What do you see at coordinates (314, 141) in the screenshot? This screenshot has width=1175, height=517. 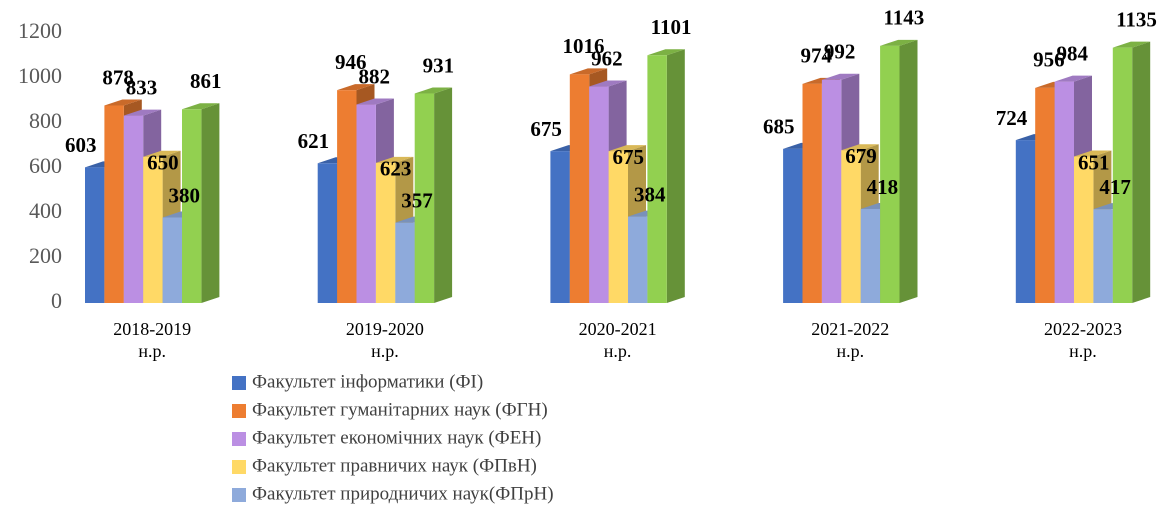 I see `data-label: 621` at bounding box center [314, 141].